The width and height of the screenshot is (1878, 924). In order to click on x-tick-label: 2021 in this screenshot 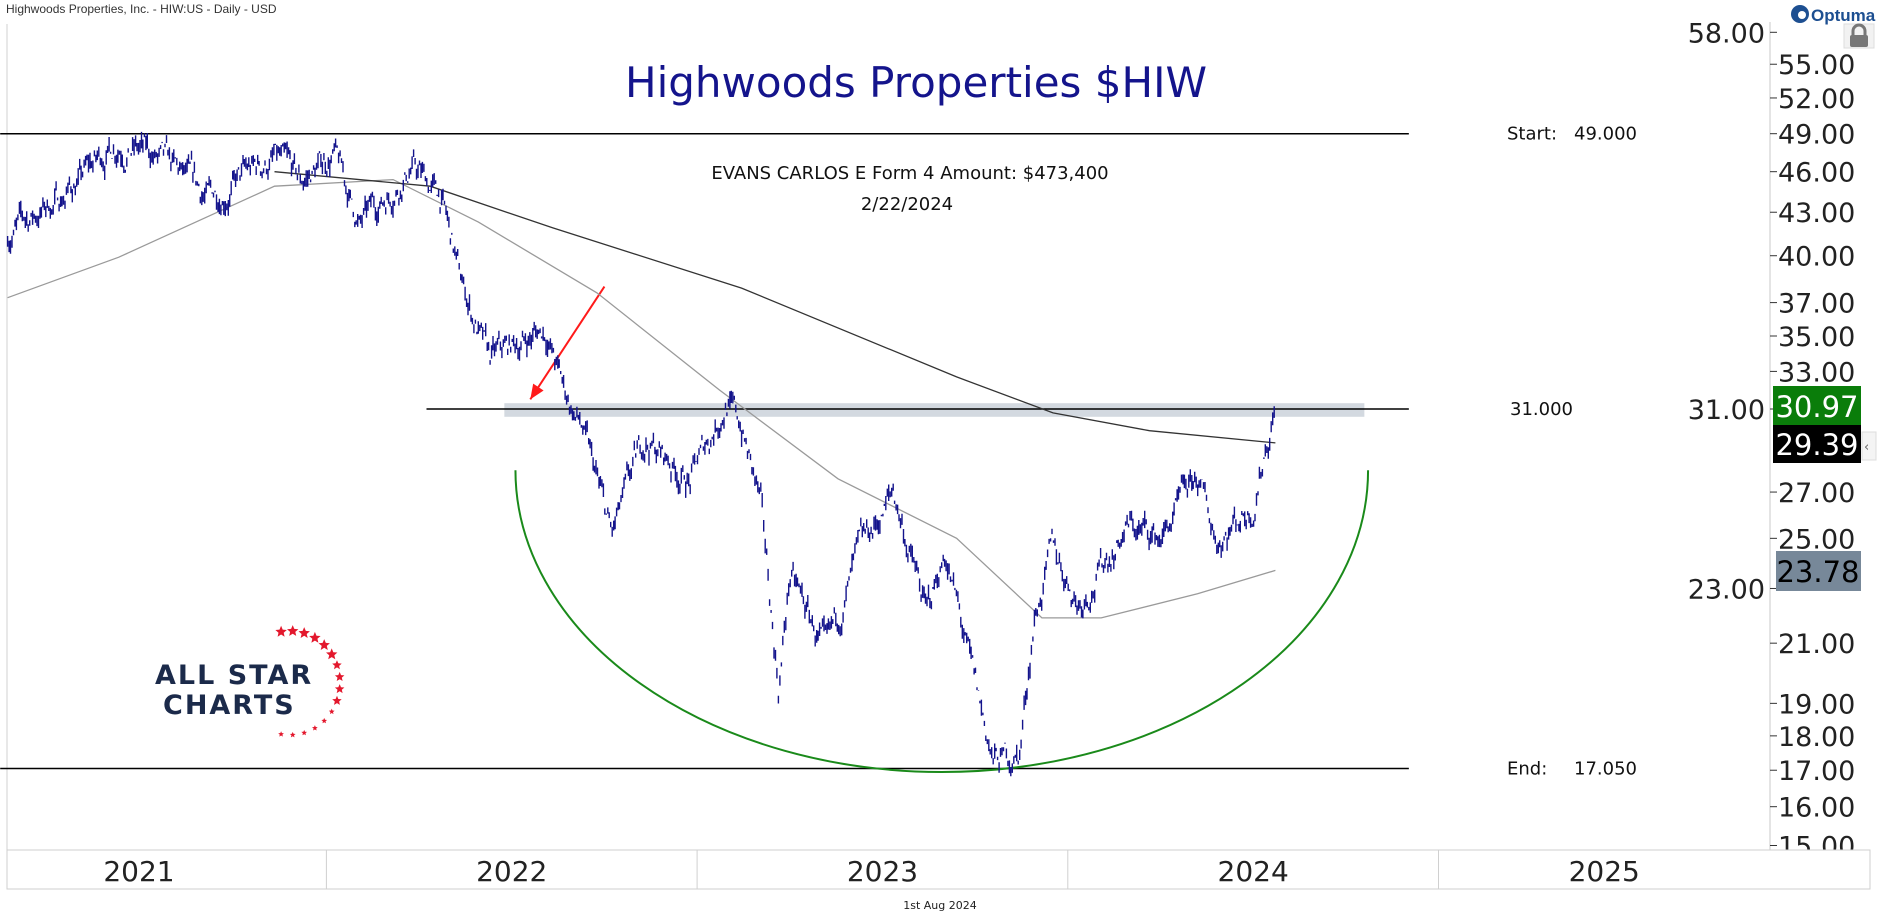, I will do `click(138, 871)`.